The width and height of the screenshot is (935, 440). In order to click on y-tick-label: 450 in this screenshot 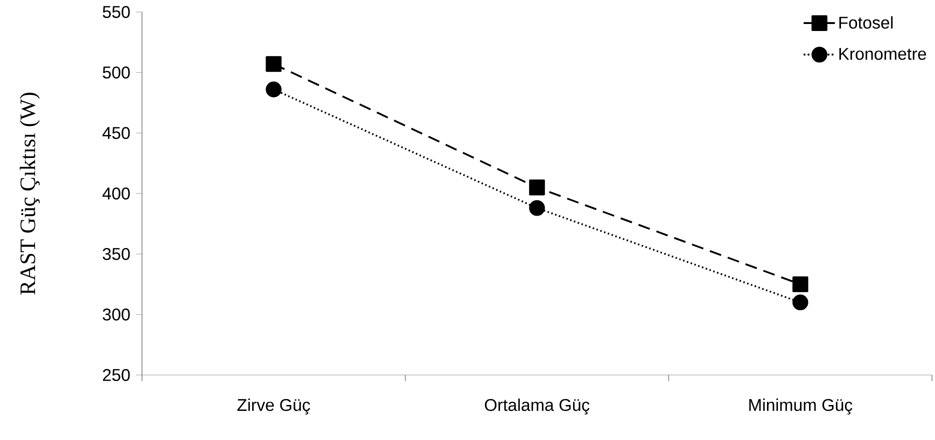, I will do `click(116, 133)`.